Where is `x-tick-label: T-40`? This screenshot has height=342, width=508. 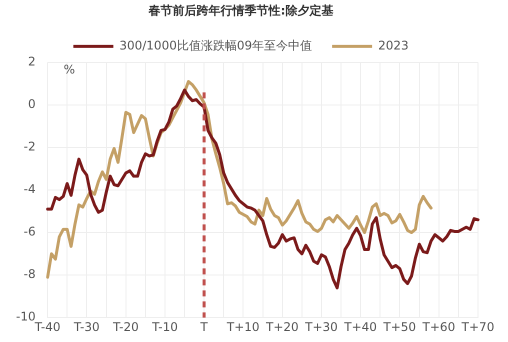 x-tick-label: T-40 is located at coordinates (47, 327).